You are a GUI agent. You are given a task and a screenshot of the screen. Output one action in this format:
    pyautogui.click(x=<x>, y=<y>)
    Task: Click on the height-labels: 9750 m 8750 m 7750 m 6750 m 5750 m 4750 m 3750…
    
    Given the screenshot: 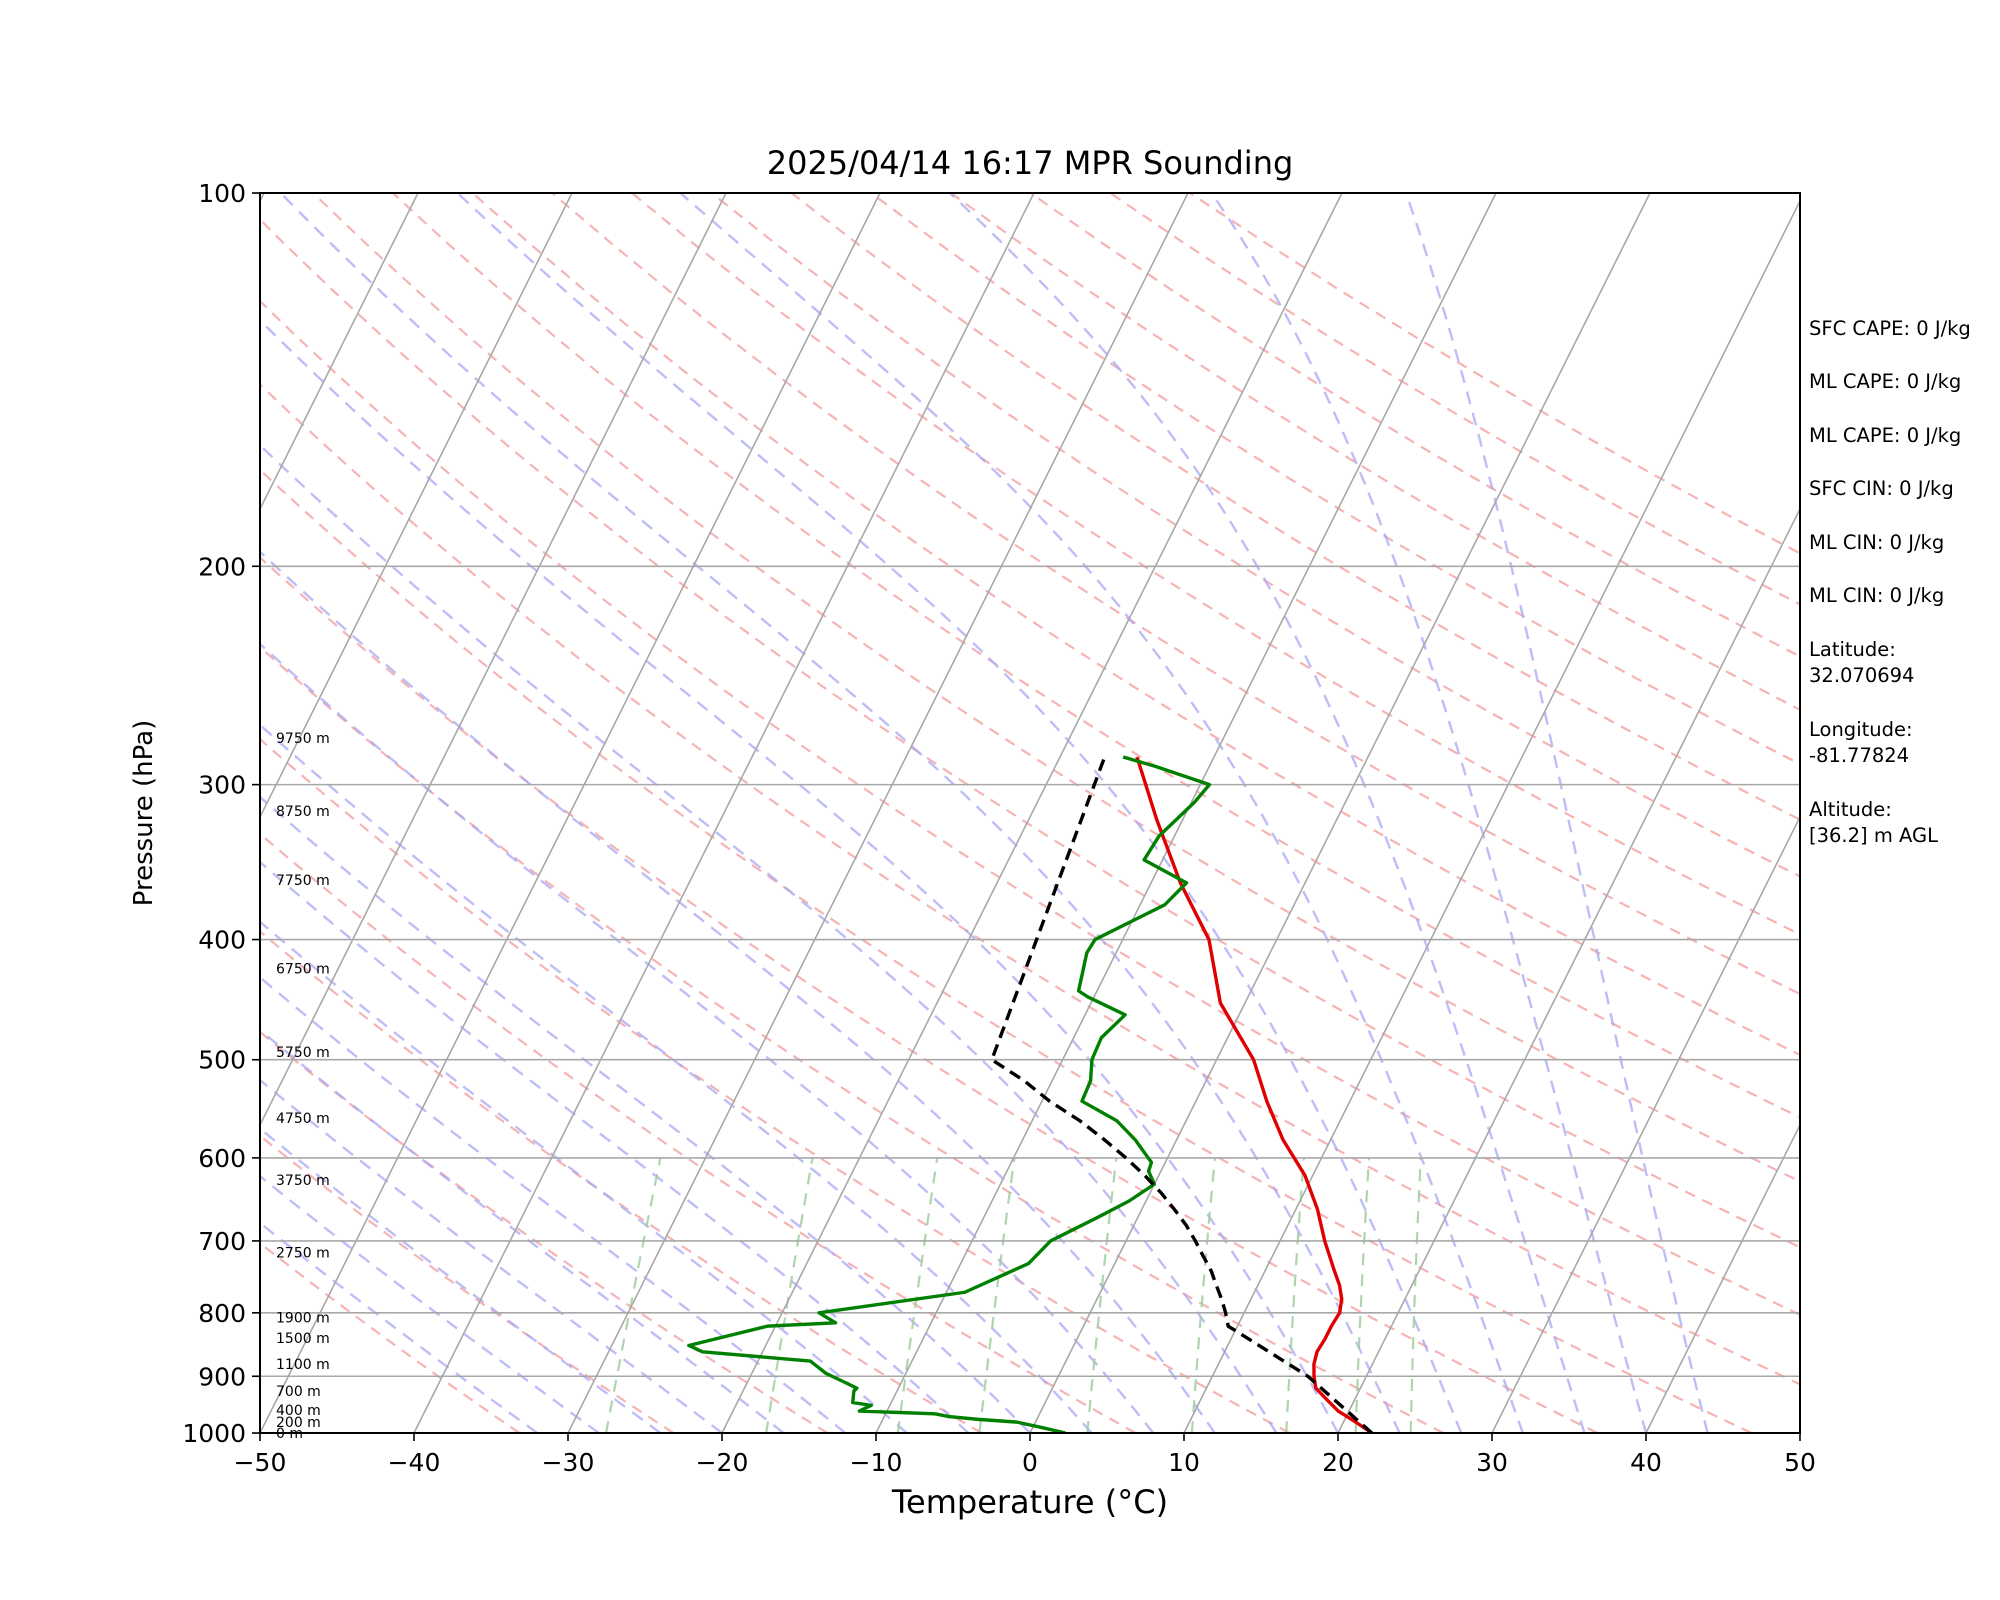 What is the action you would take?
    pyautogui.click(x=303, y=1086)
    